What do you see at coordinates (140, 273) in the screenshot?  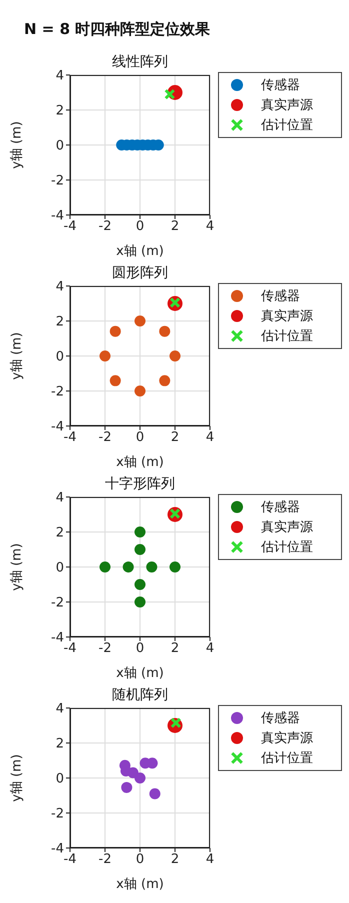 I see `chart-title: 圆形阵列` at bounding box center [140, 273].